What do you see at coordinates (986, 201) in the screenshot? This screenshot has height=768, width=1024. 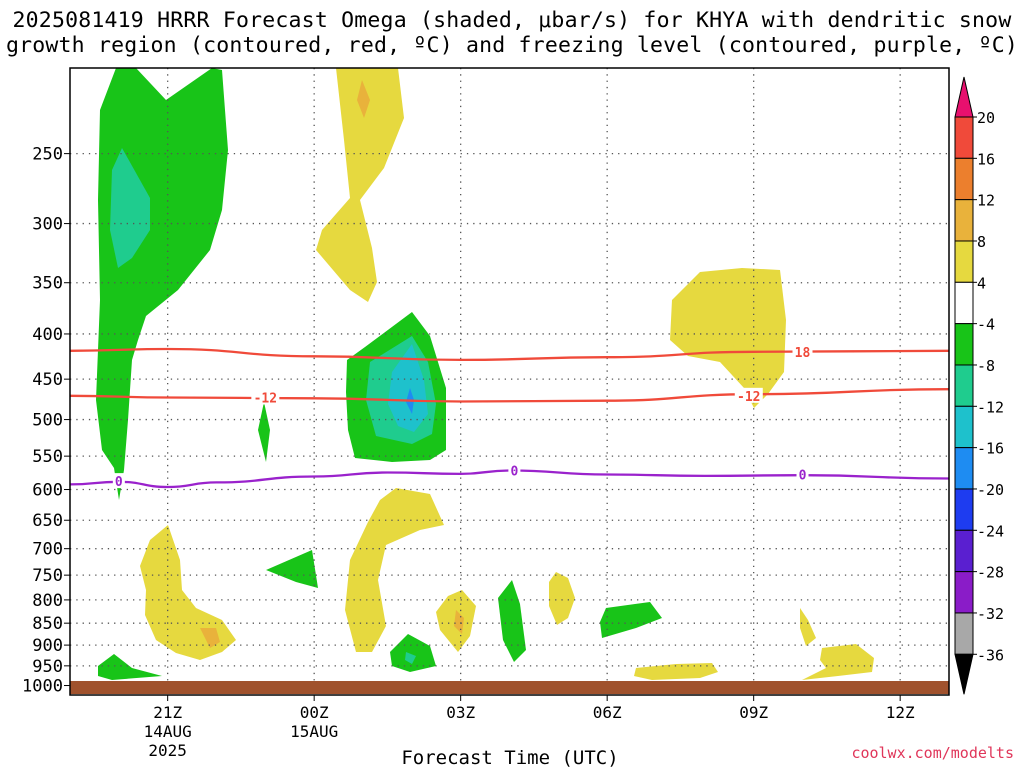 I see `colorbar-label: 12` at bounding box center [986, 201].